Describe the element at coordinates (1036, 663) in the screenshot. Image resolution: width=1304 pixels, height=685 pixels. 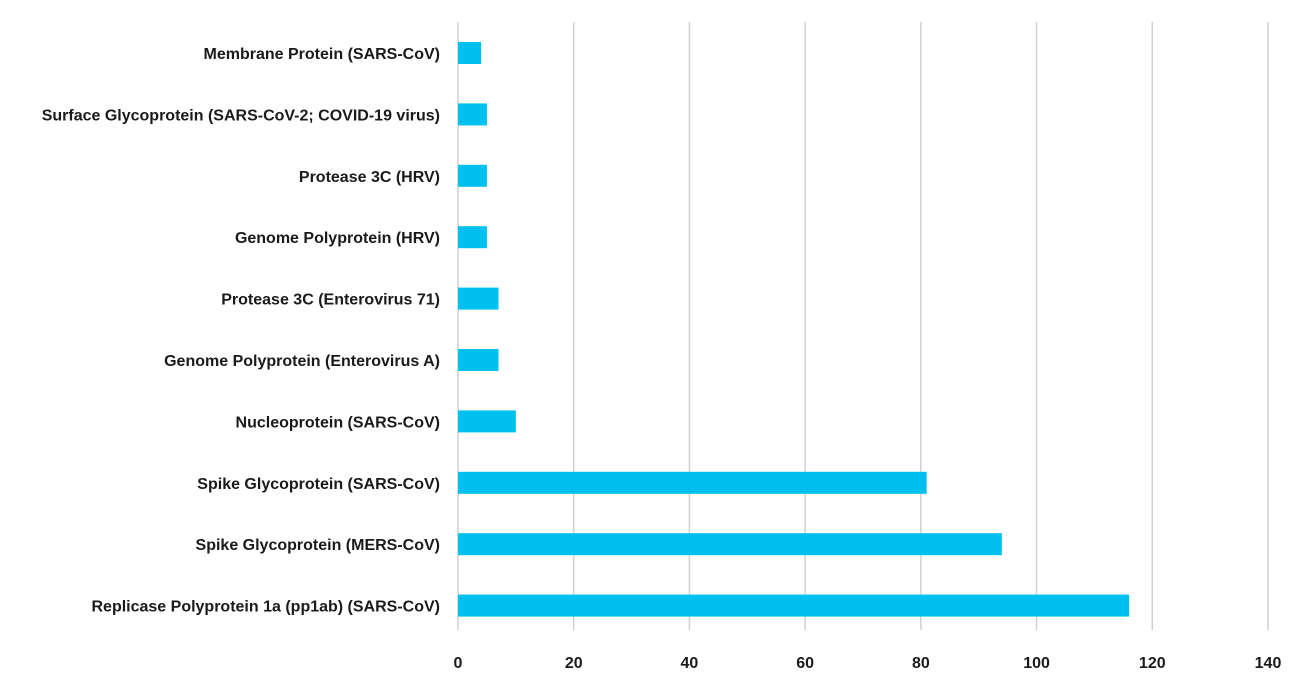
I see `x-tick-label: 100` at that location.